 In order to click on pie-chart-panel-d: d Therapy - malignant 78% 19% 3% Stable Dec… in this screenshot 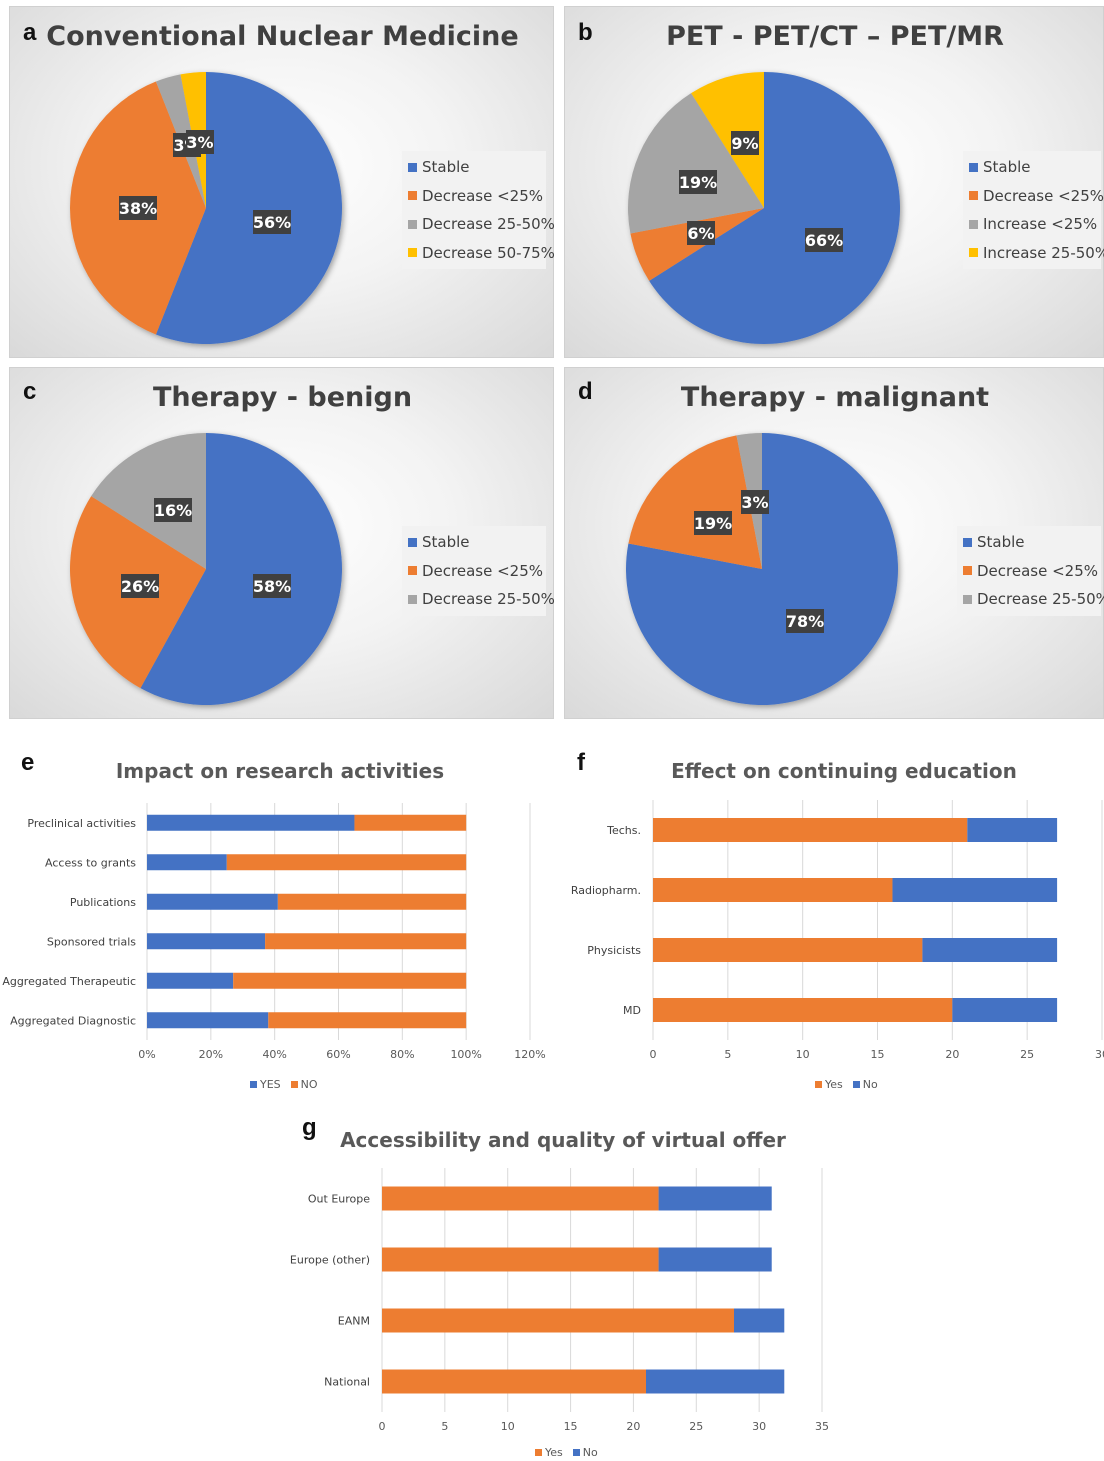, I will do `click(834, 543)`.